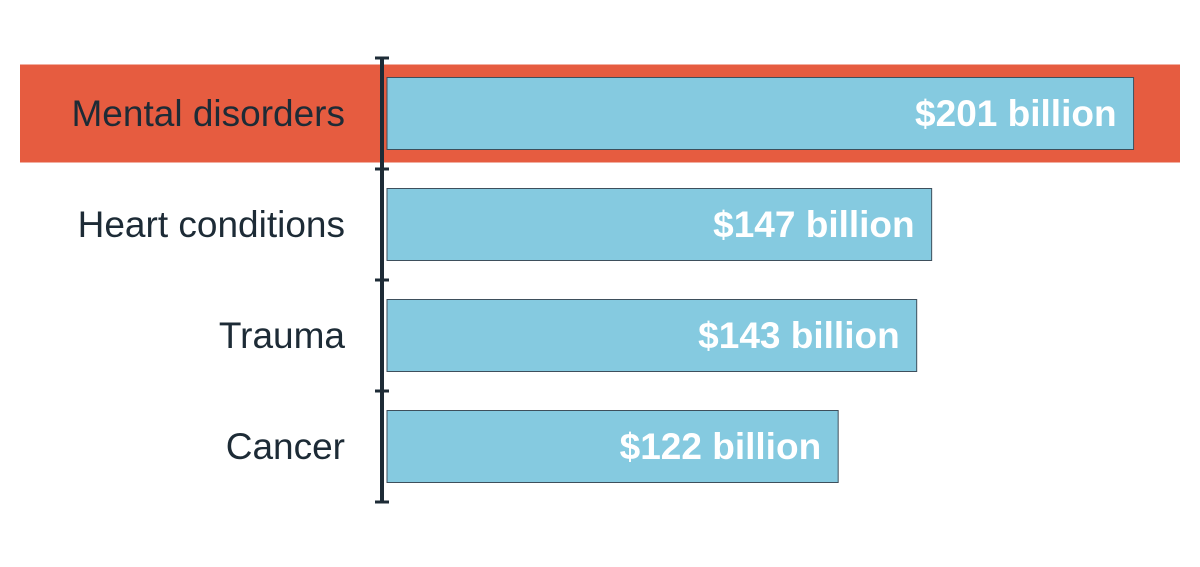 The image size is (1200, 567). I want to click on value-label-cancer: $122 billion, so click(721, 446).